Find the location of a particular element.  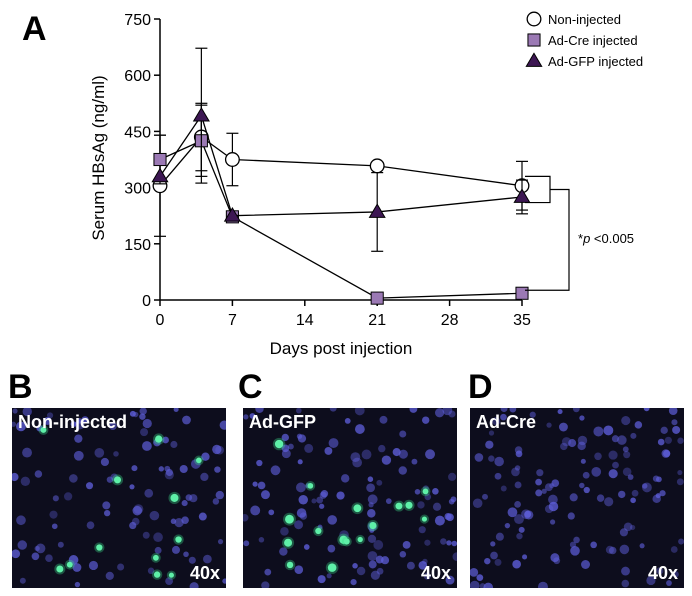

magnification-label: 40x is located at coordinates (435, 573).